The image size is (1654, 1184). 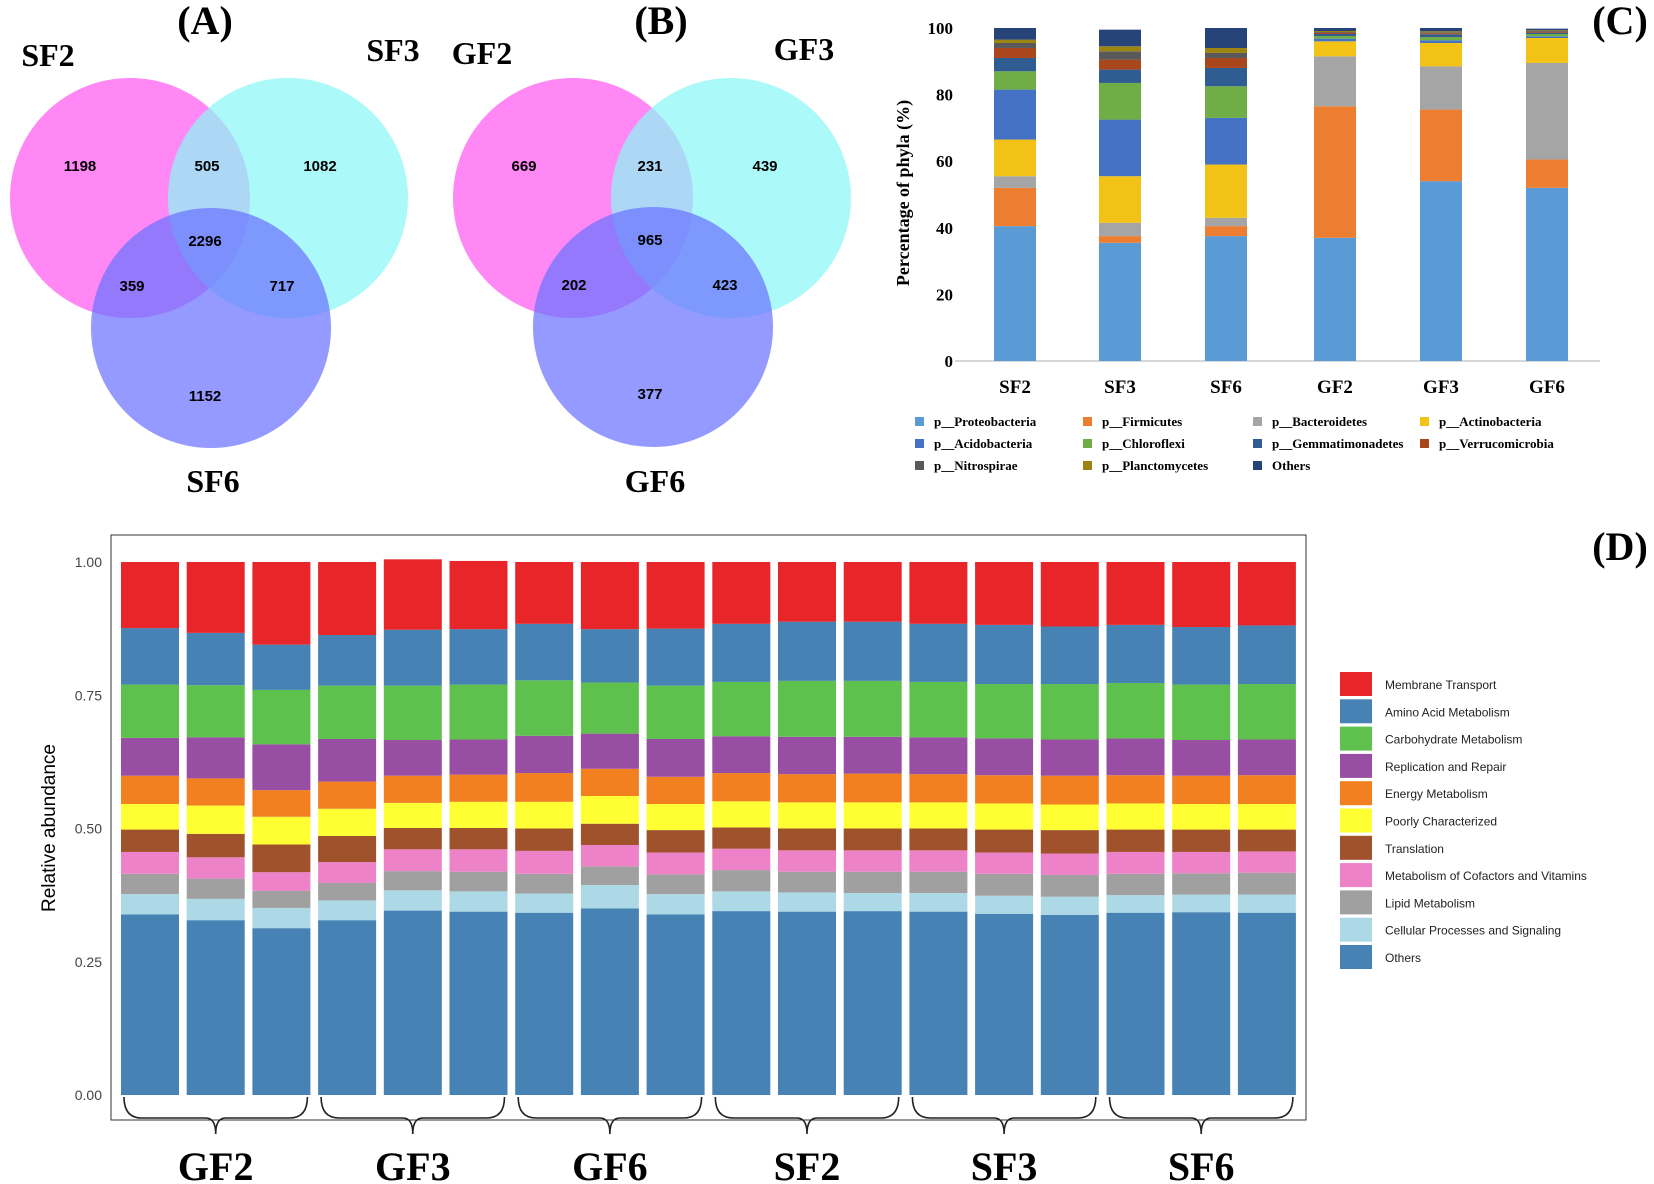 I want to click on function-bar-3-metabolism-of-cofactors-and-vitamins, so click(x=281, y=881).